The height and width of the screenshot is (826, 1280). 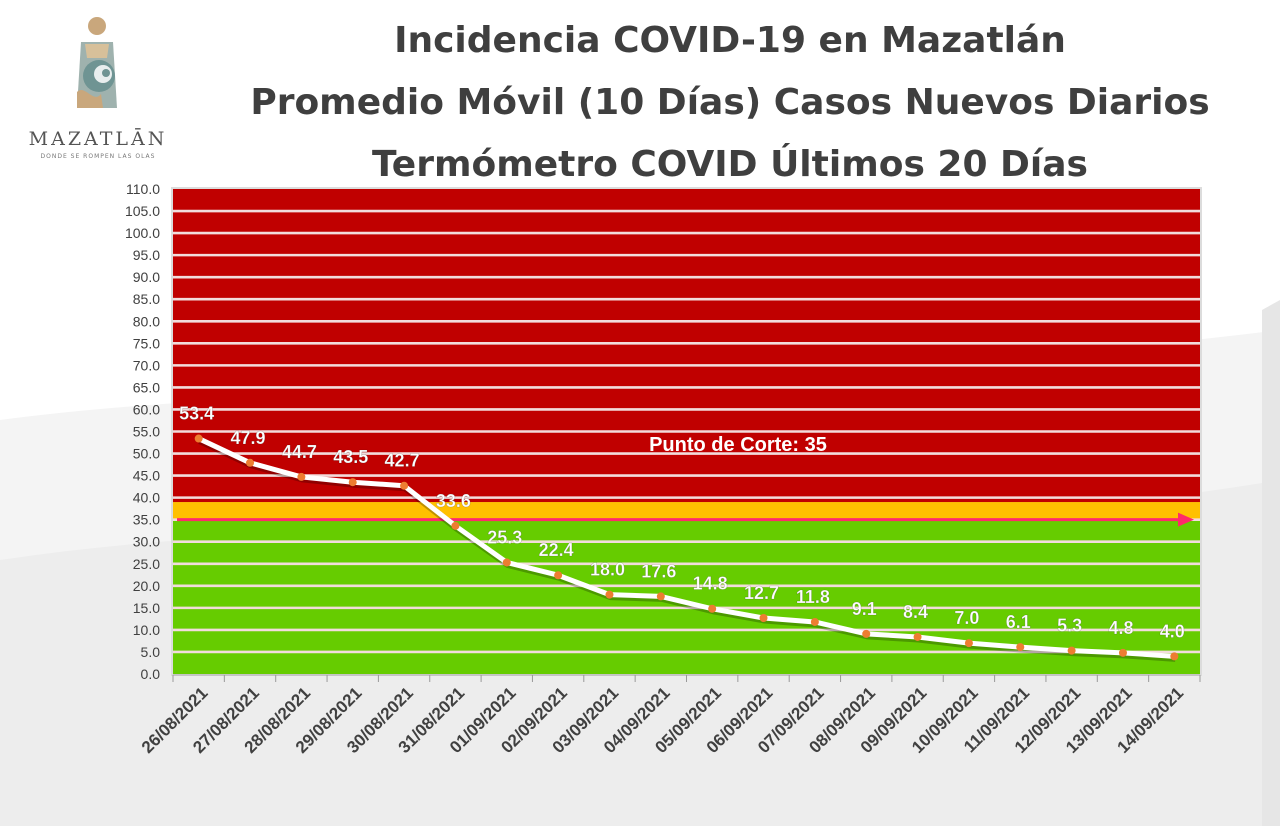 What do you see at coordinates (146, 365) in the screenshot?
I see `y-tick-label: 70.0` at bounding box center [146, 365].